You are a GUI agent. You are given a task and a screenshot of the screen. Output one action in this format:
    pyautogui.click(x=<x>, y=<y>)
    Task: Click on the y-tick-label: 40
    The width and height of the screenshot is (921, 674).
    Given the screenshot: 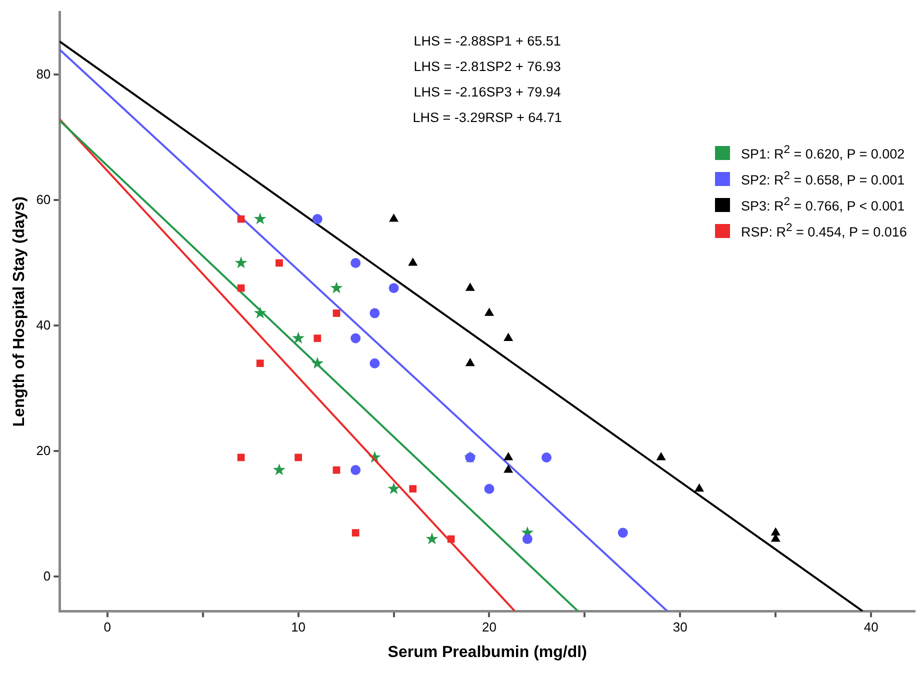 What is the action you would take?
    pyautogui.click(x=43, y=324)
    